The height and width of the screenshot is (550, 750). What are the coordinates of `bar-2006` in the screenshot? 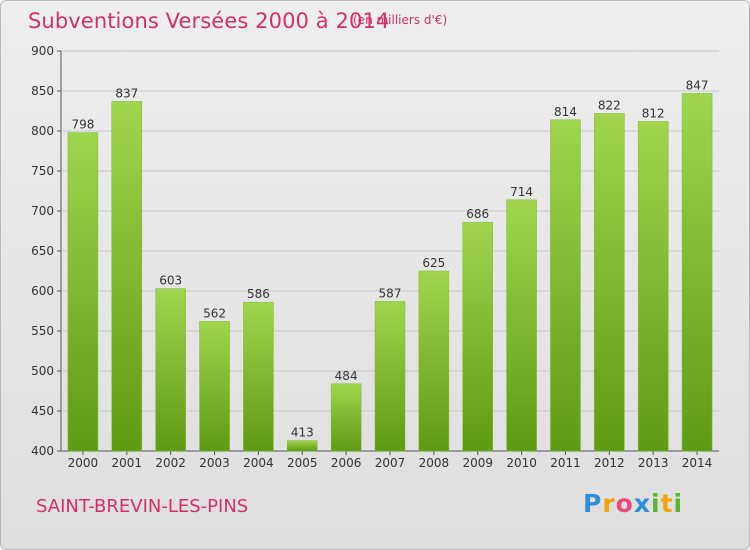 It's located at (346, 417).